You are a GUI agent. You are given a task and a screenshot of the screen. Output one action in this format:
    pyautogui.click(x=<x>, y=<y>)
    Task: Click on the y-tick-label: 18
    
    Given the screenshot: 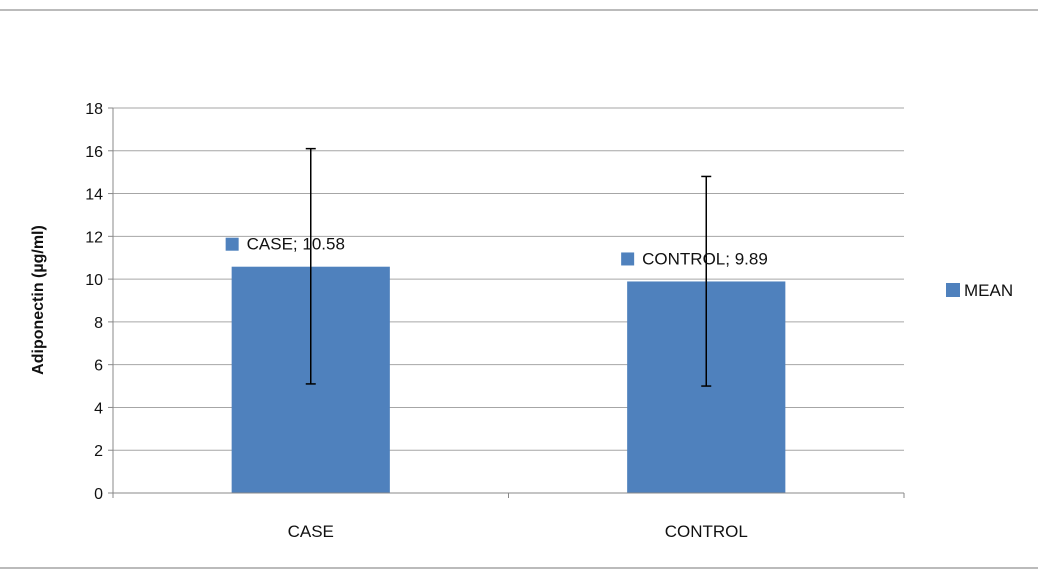 What is the action you would take?
    pyautogui.click(x=94, y=109)
    